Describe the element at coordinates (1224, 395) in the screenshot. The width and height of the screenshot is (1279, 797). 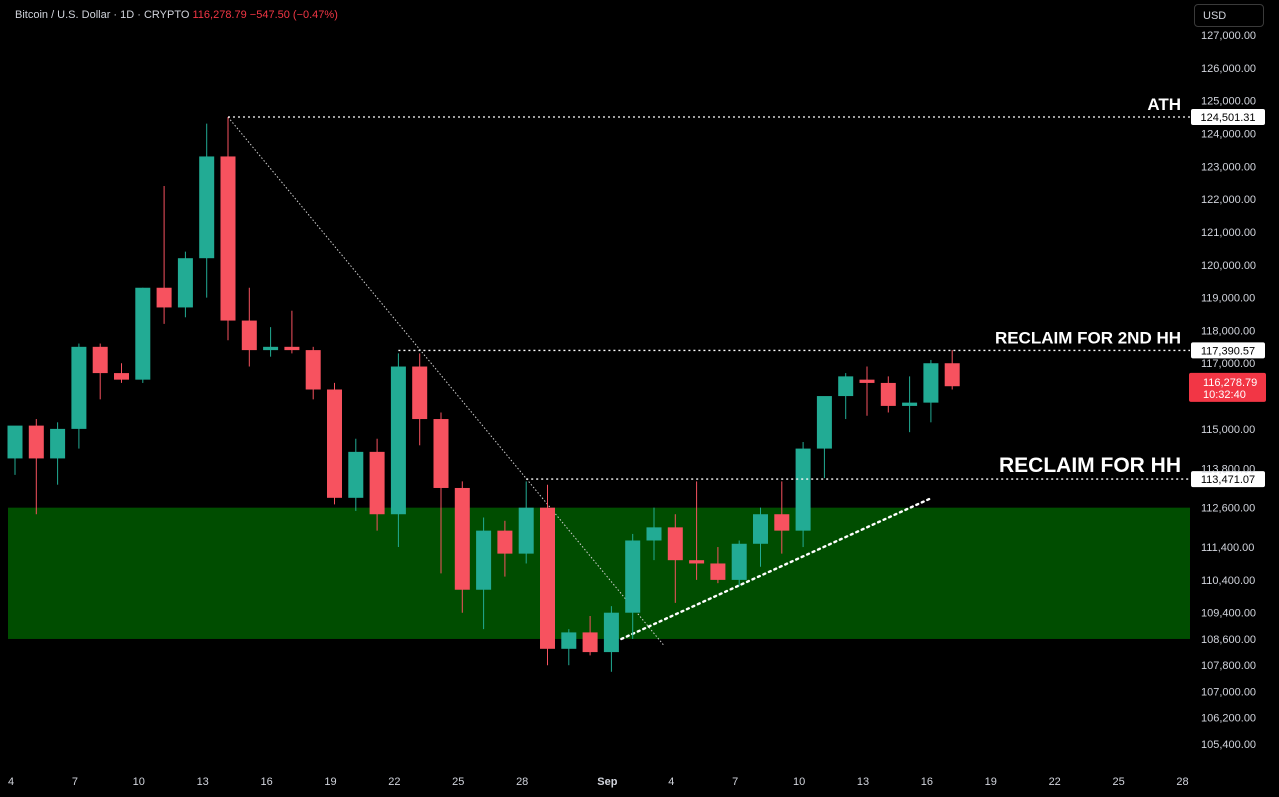
I see `candle-countdown: 10:32:40` at that location.